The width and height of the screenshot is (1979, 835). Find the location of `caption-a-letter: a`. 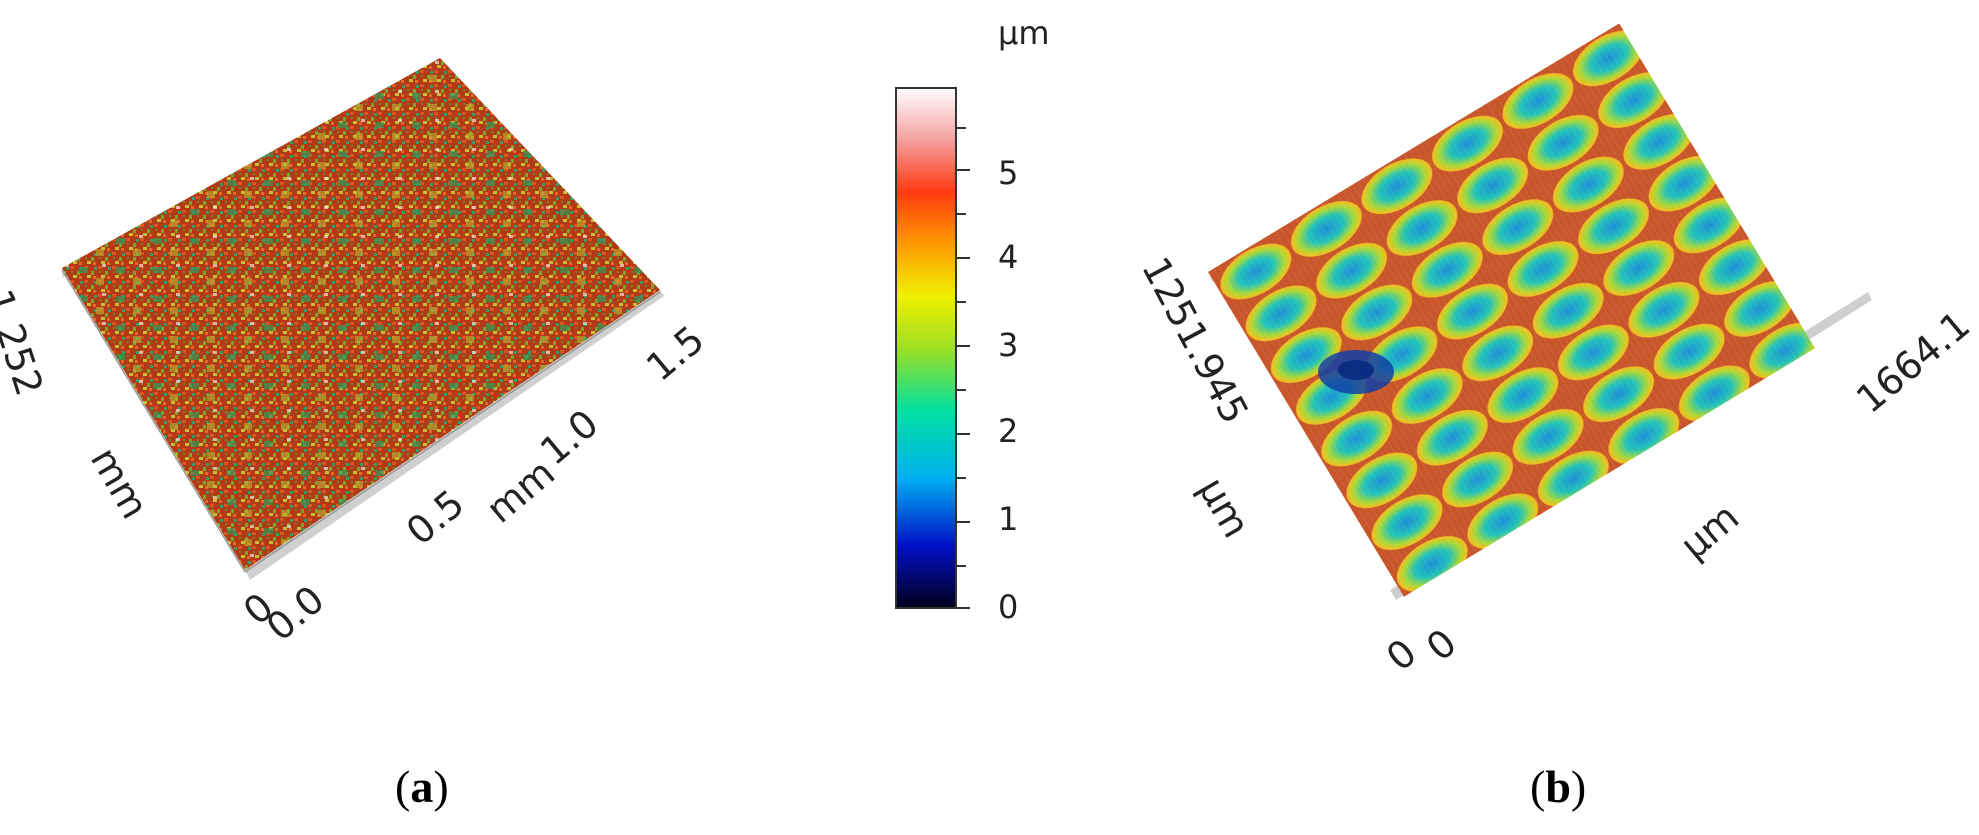

caption-a-letter: a is located at coordinates (422, 786).